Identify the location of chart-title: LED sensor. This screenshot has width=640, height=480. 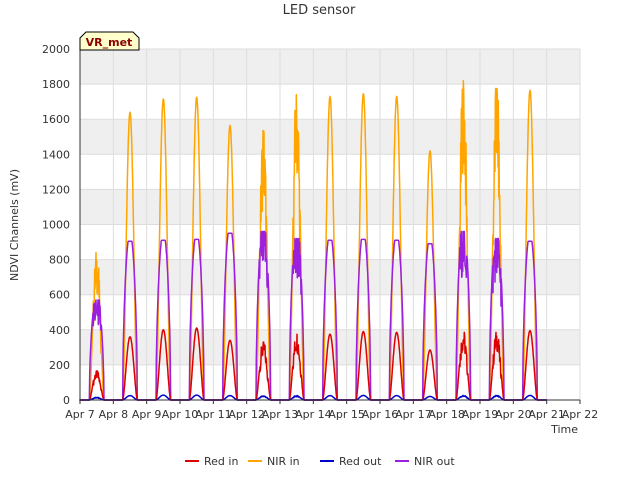
(319, 10).